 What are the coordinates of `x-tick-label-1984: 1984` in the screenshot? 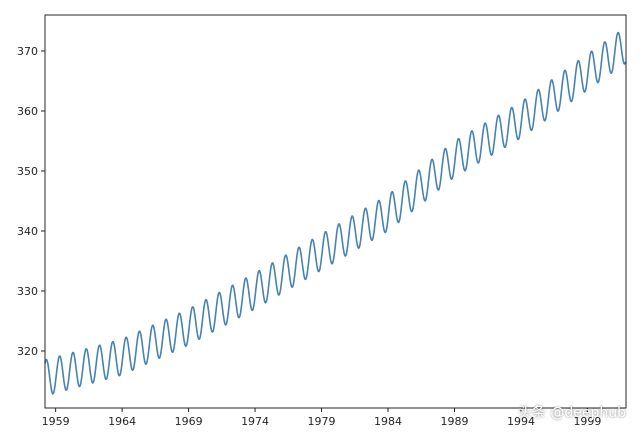 It's located at (388, 421).